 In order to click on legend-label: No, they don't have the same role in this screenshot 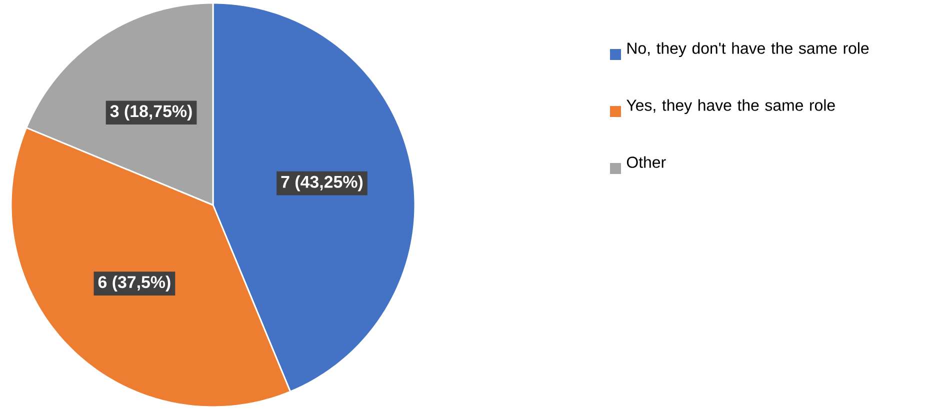, I will do `click(748, 50)`.